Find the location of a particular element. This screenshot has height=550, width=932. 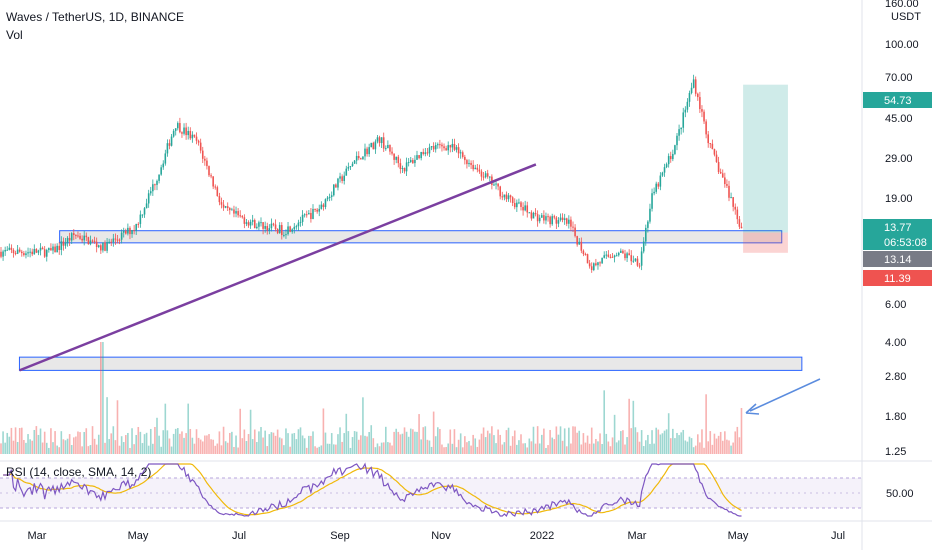

time-tick: Nov is located at coordinates (441, 536).